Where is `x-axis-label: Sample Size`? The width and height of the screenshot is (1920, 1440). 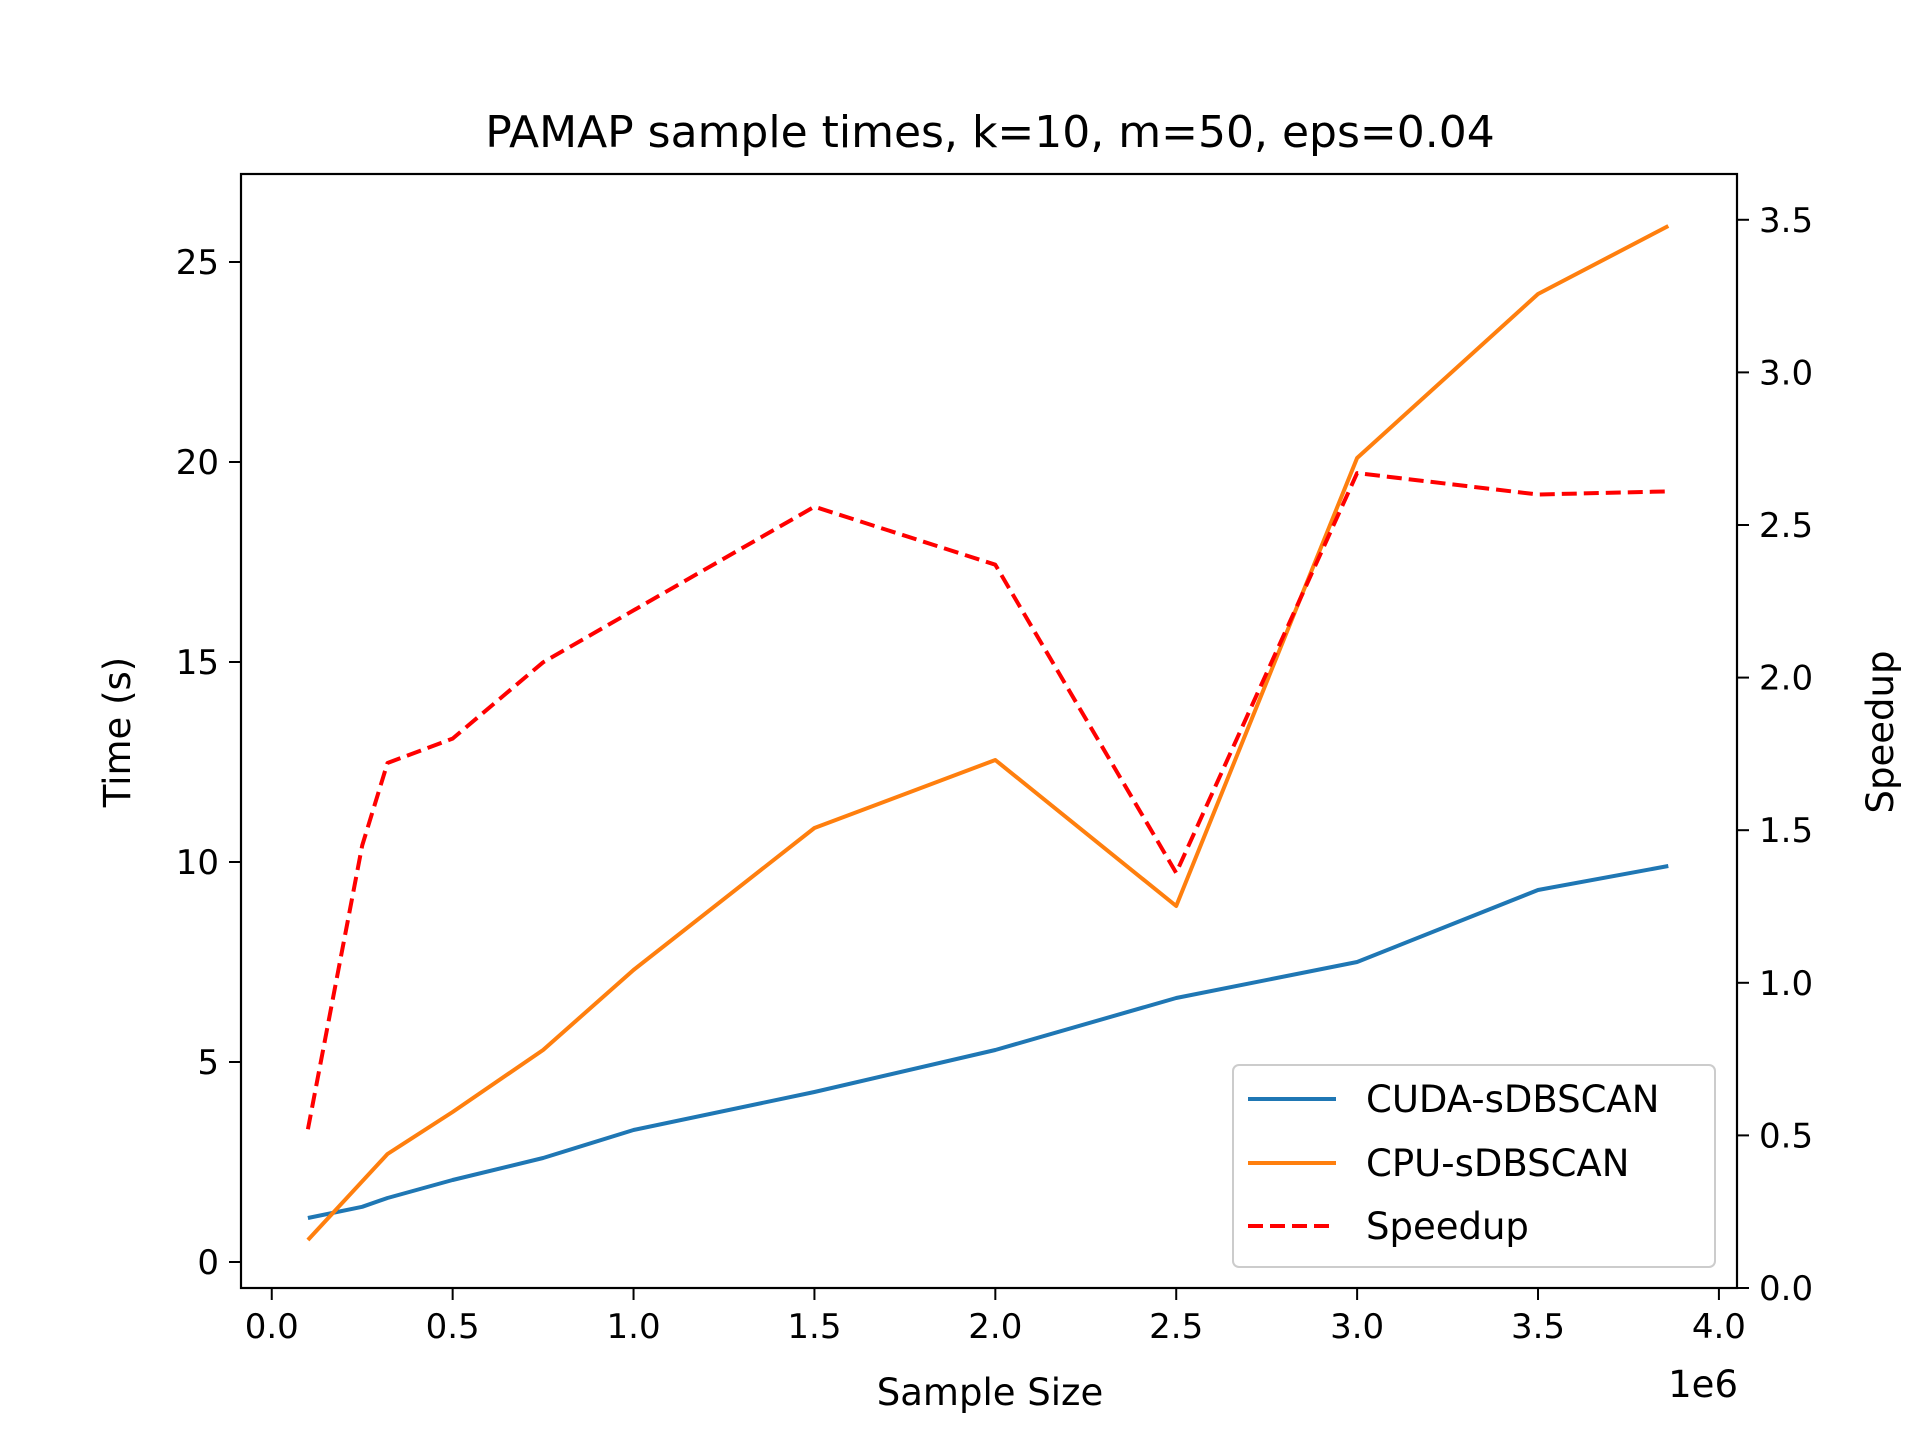 x-axis-label: Sample Size is located at coordinates (990, 1392).